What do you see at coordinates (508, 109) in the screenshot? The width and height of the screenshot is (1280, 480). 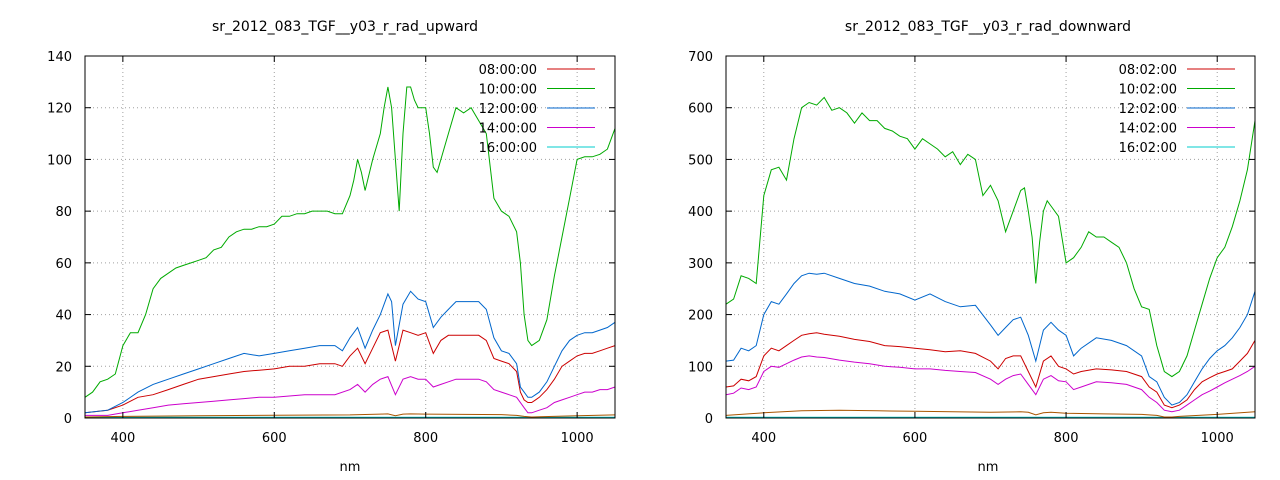 I see `legend-label: 12:00:00` at bounding box center [508, 109].